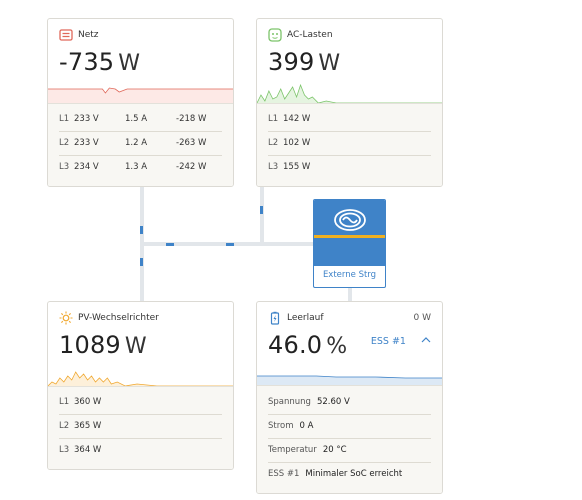 The width and height of the screenshot is (582, 500). Describe the element at coordinates (191, 167) in the screenshot. I see `phase-power: -242 W` at that location.